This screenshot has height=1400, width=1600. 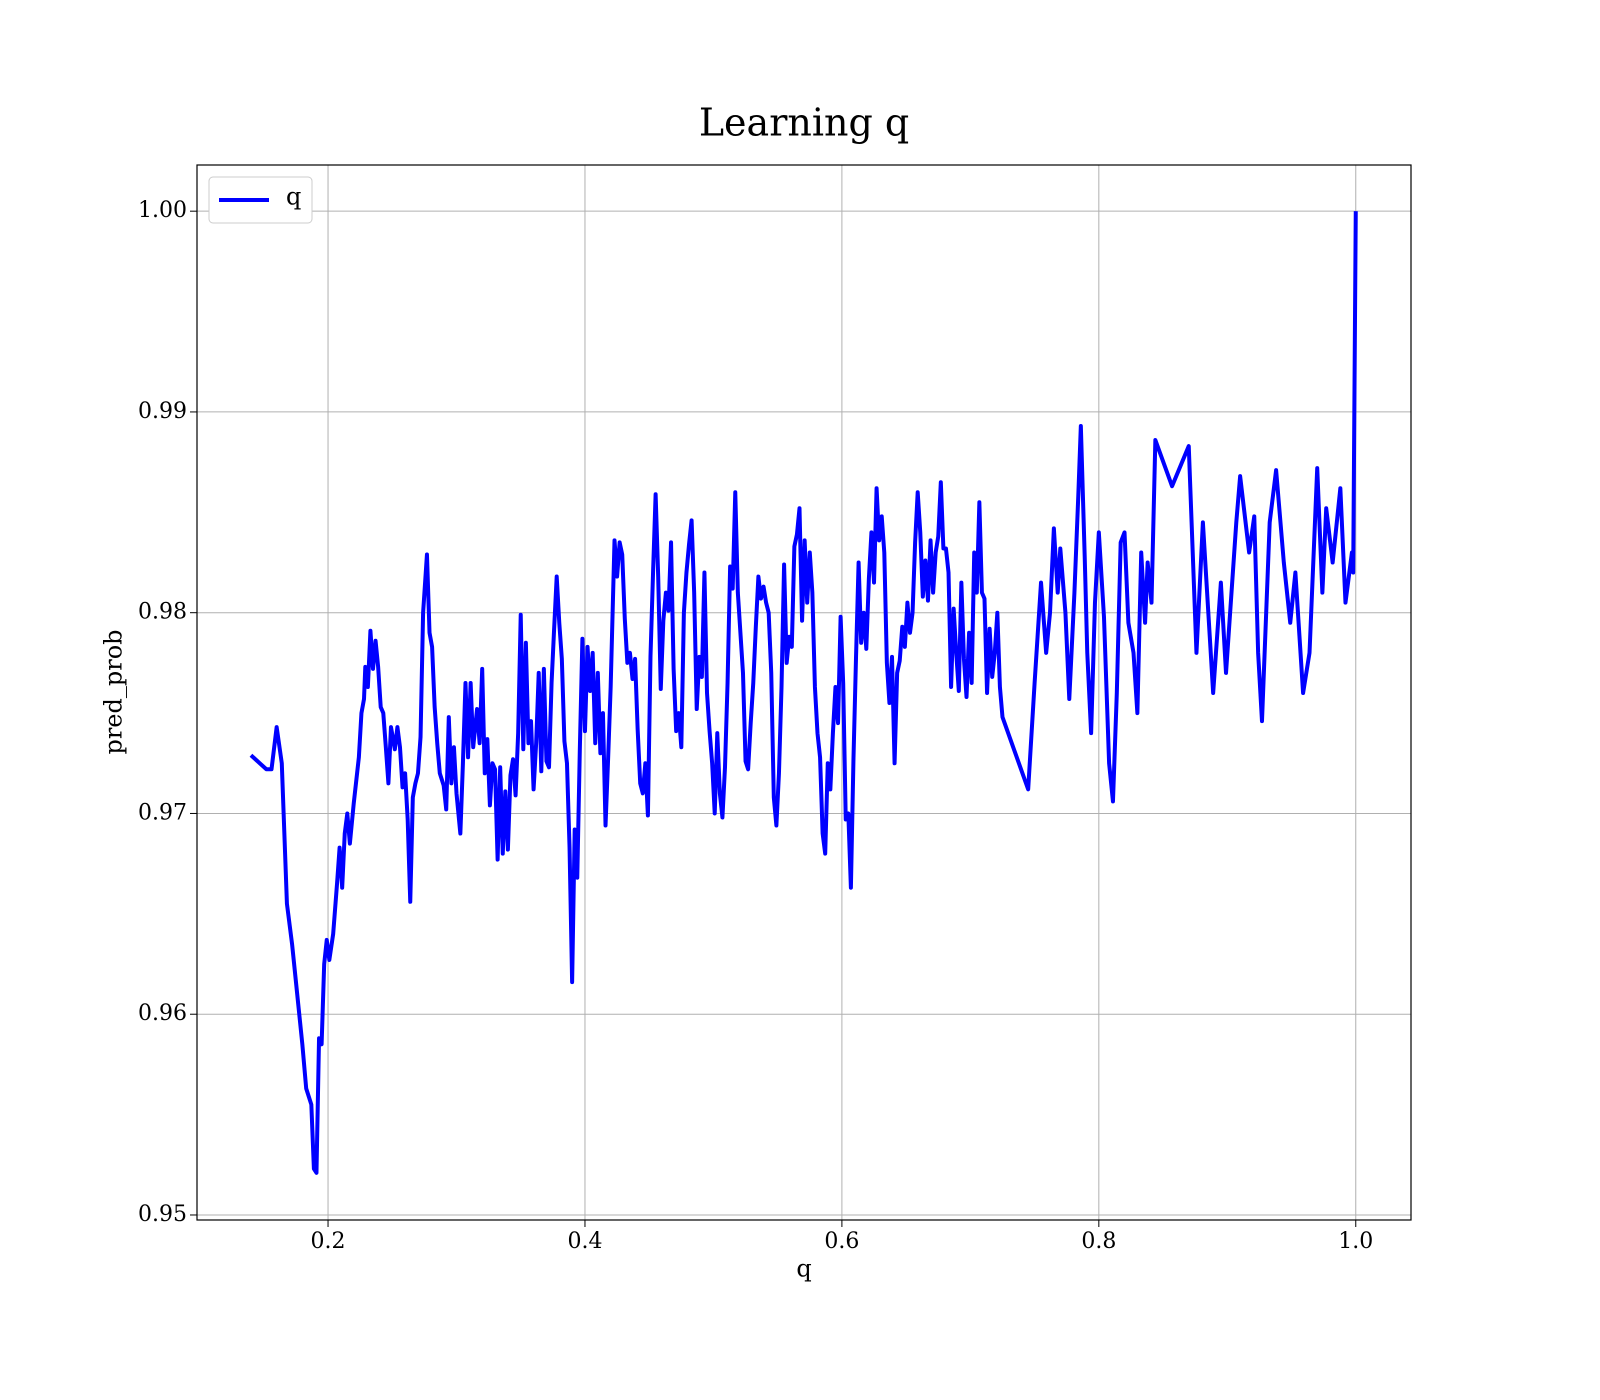 What do you see at coordinates (162, 612) in the screenshot?
I see `y-tick-label: 0.98` at bounding box center [162, 612].